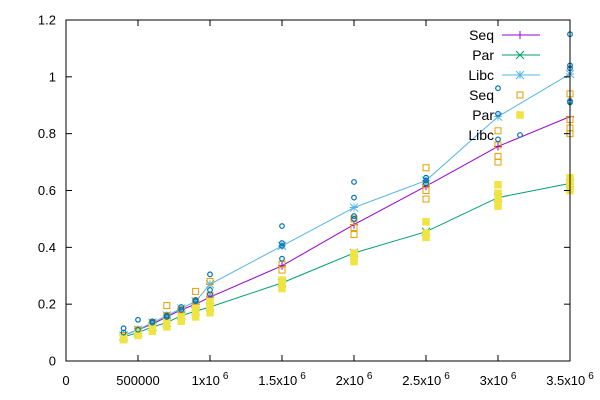 Image resolution: width=600 pixels, height=400 pixels. What do you see at coordinates (47, 20) in the screenshot?
I see `y-tick-label: 1.2` at bounding box center [47, 20].